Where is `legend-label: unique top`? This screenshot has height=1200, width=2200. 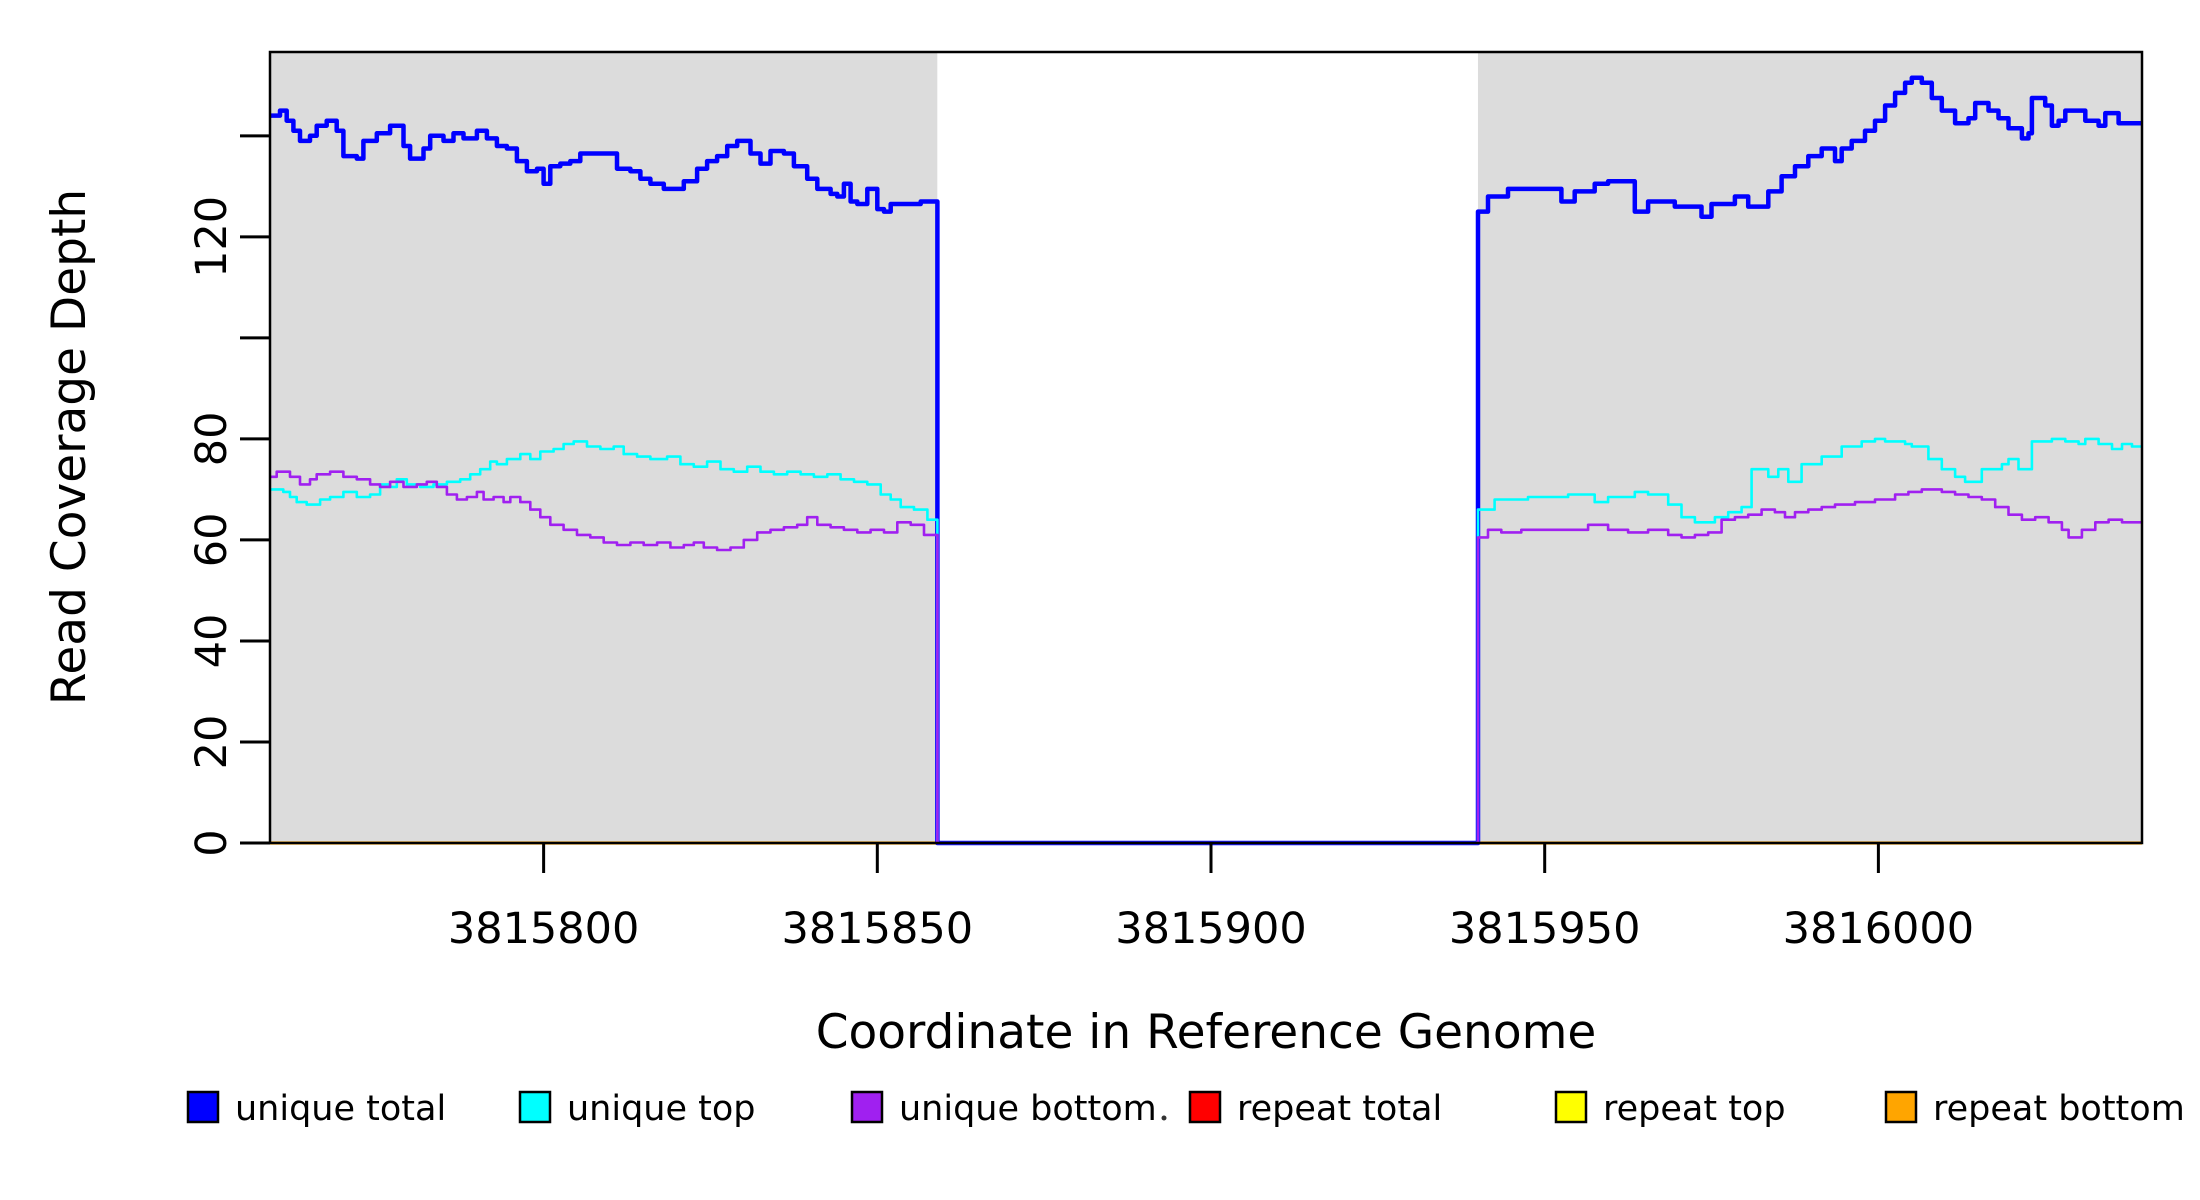 legend-label: unique top is located at coordinates (661, 1109).